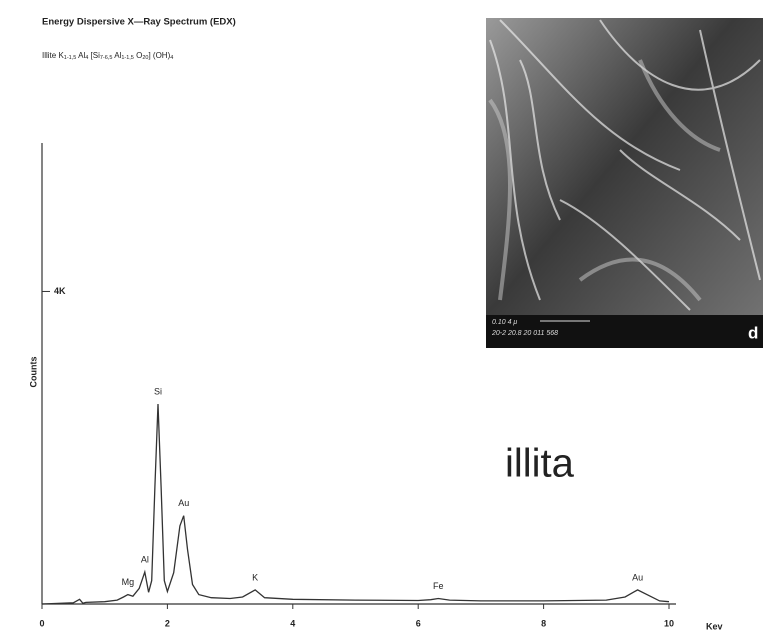  I want to click on peak-label: Fe, so click(438, 586).